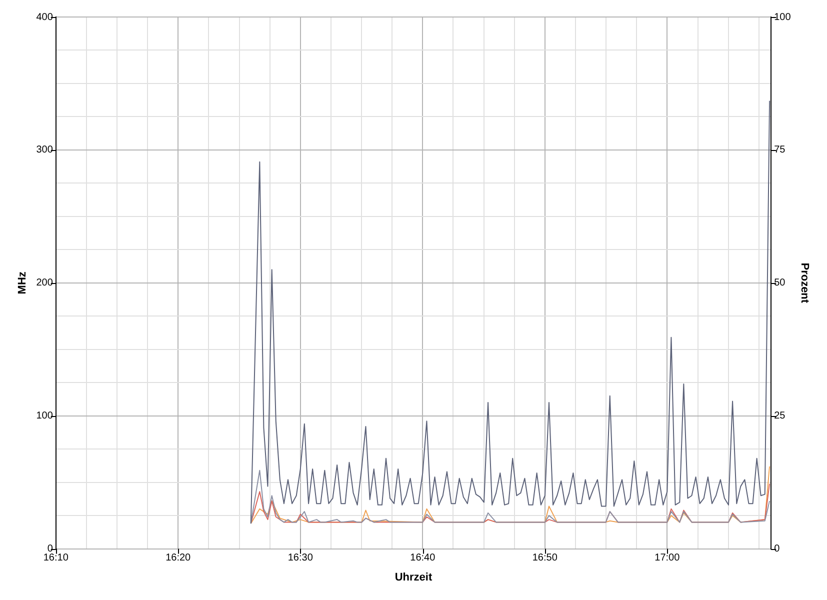 The image size is (827, 600). What do you see at coordinates (804, 283) in the screenshot?
I see `y2-axis-title: Prozent` at bounding box center [804, 283].